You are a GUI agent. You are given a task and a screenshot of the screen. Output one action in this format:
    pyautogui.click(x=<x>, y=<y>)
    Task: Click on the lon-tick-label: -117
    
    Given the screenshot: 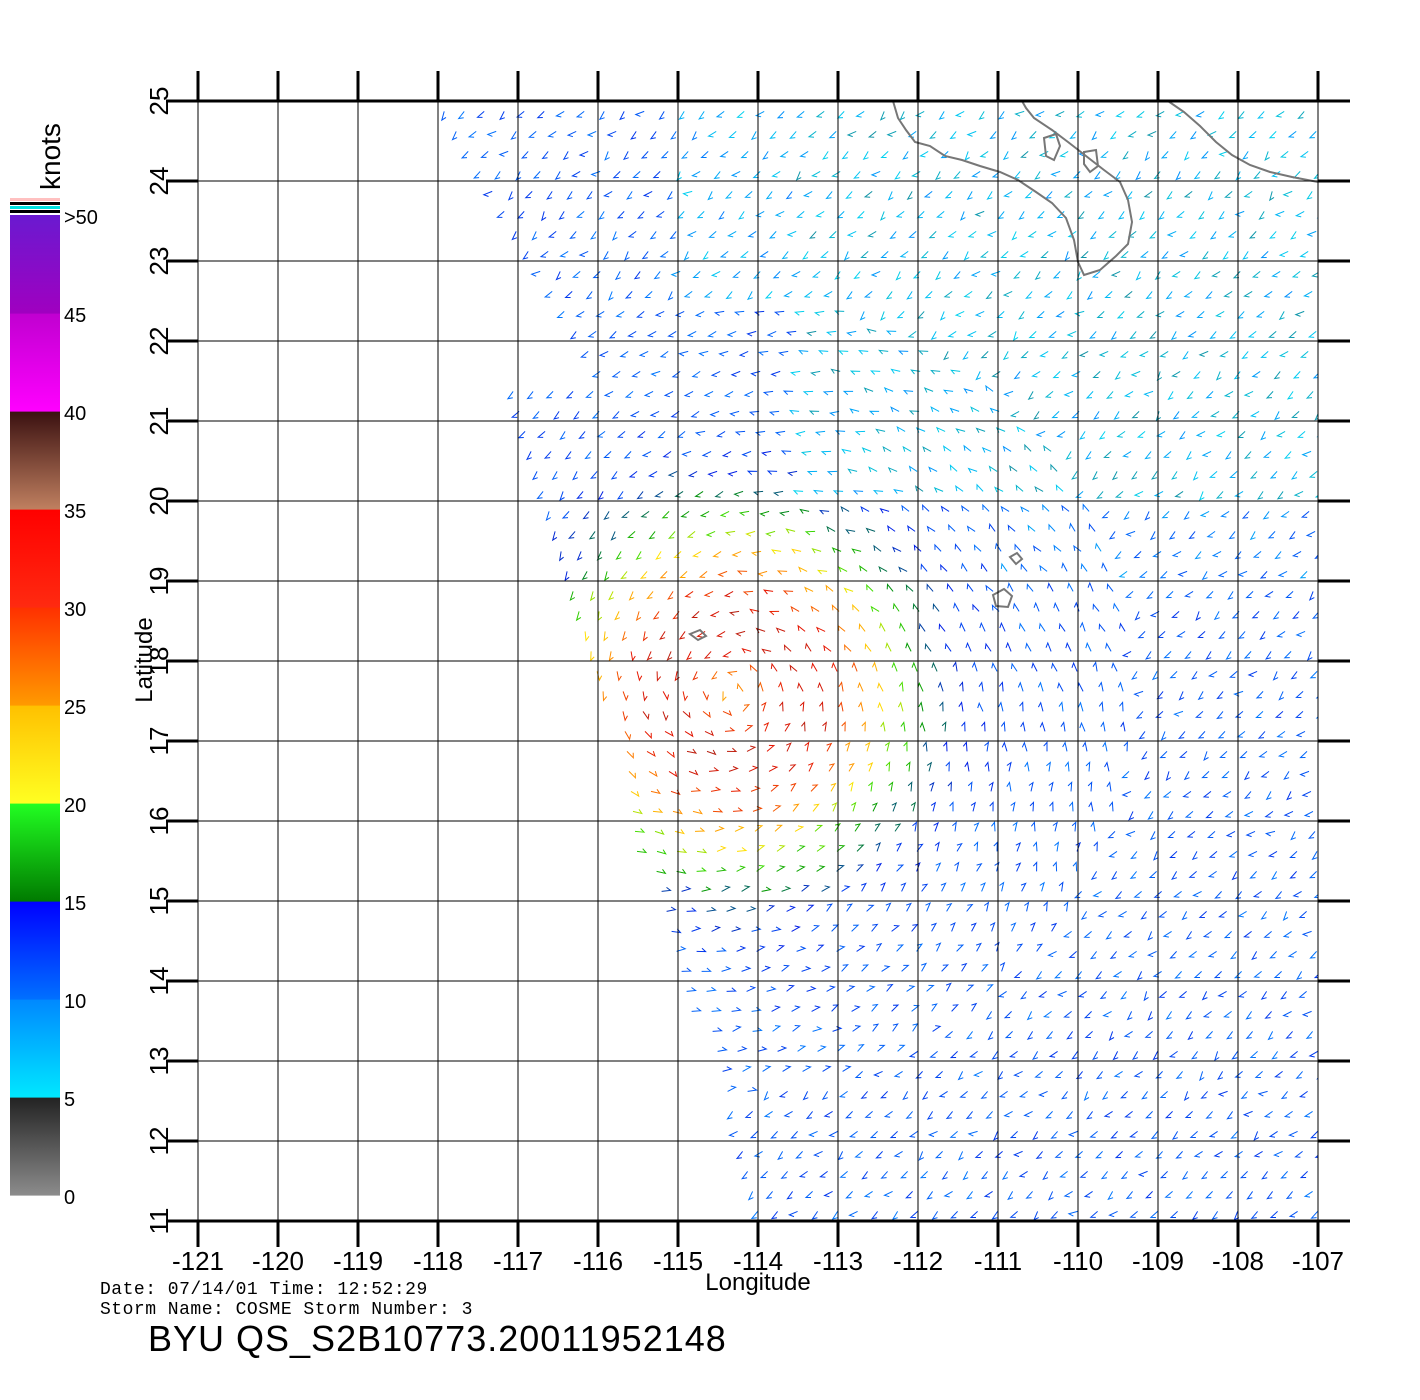 What is the action you would take?
    pyautogui.click(x=518, y=1261)
    